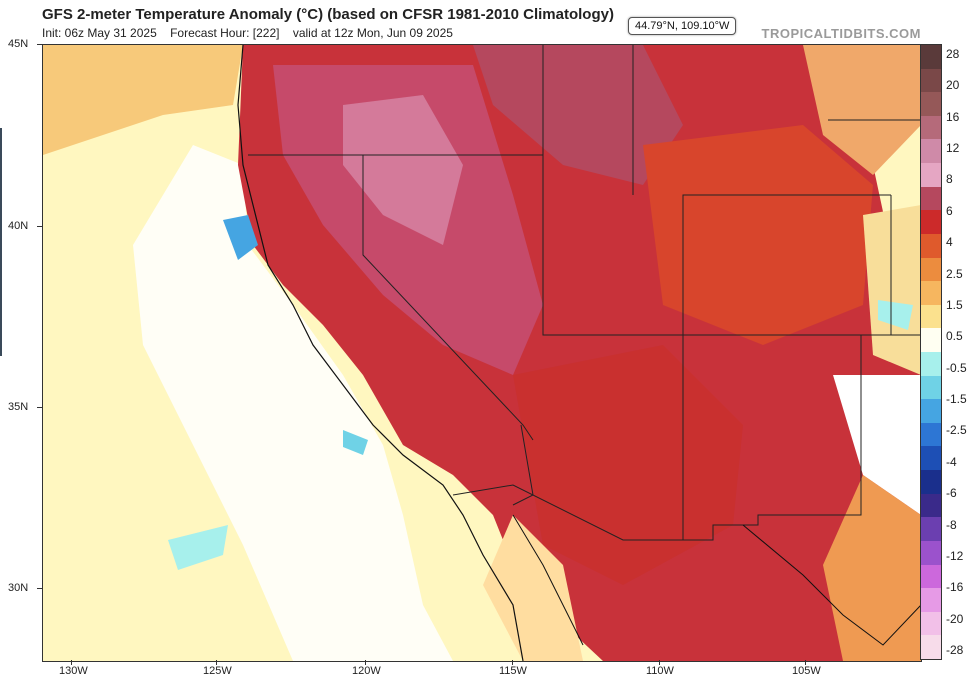 Image resolution: width=973 pixels, height=680 pixels. Describe the element at coordinates (892, 290) in the screenshot. I see `east-plains-neutral` at that location.